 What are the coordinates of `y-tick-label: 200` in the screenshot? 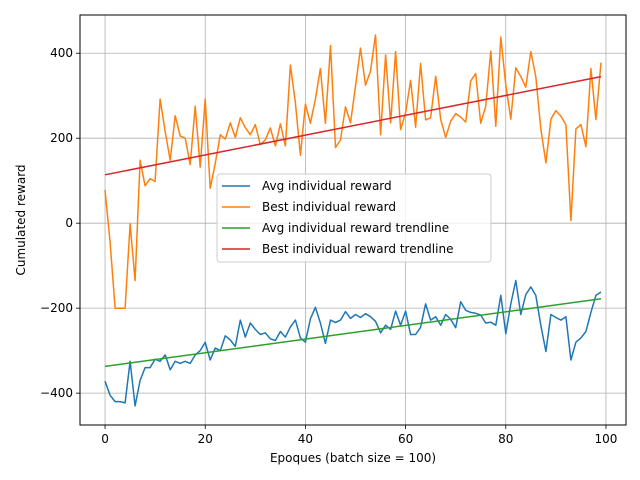 It's located at (61, 138).